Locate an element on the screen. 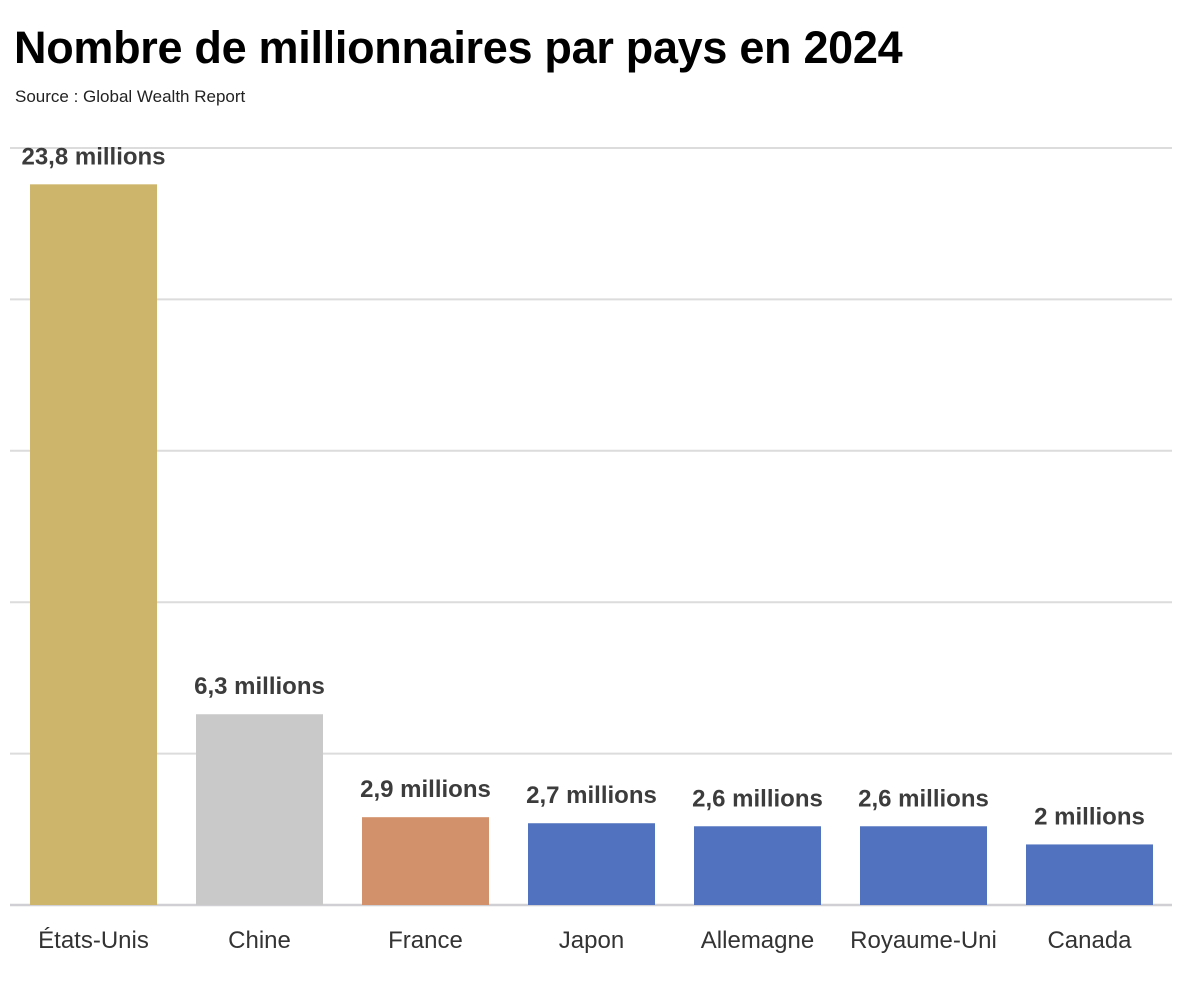  data-label: 2,9 millions is located at coordinates (425, 789).